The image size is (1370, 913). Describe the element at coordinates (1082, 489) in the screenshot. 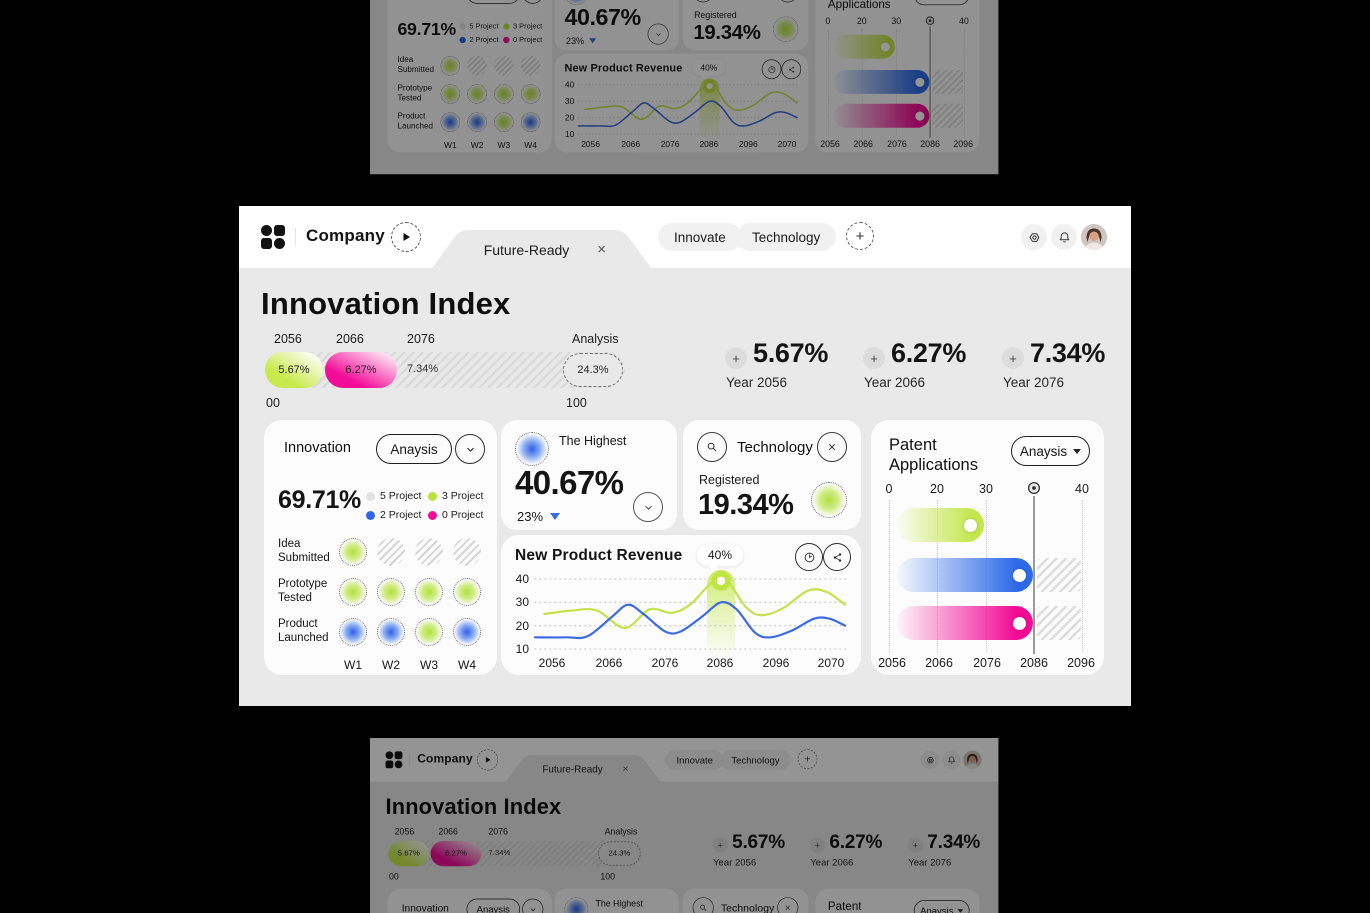

I see `axis-tick: 40` at that location.